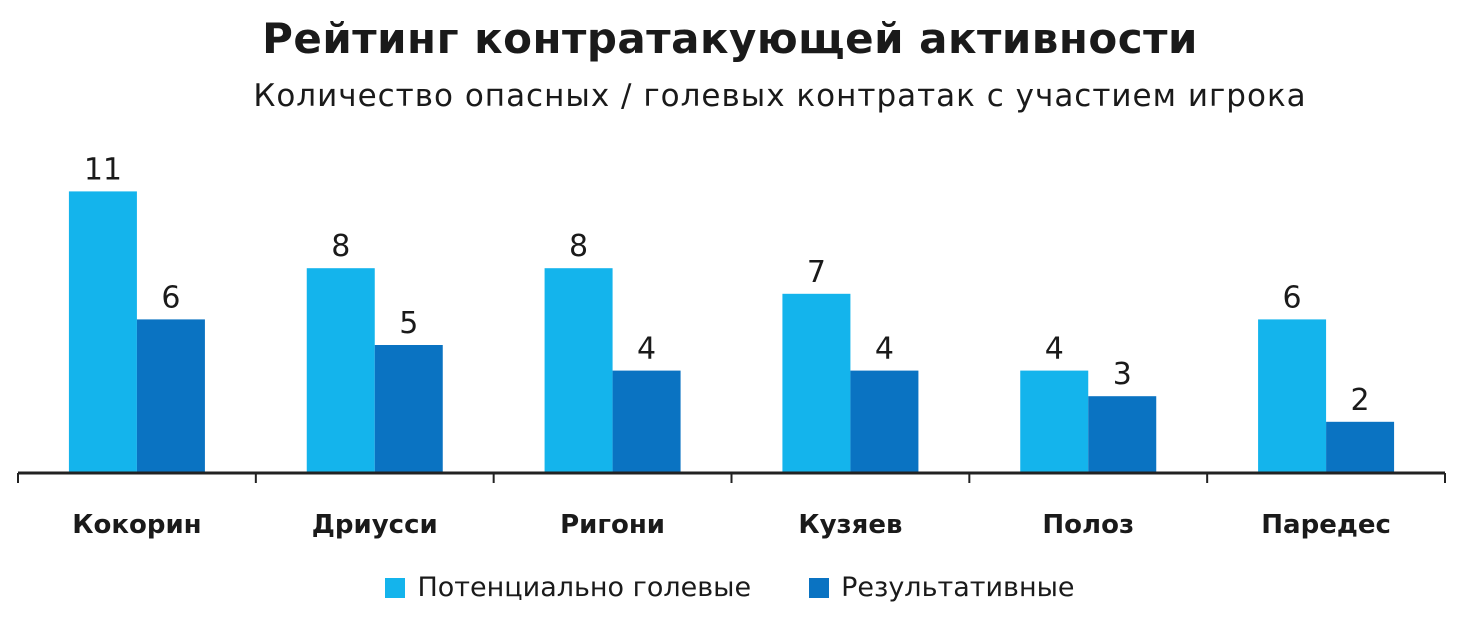 The height and width of the screenshot is (630, 1460). I want to click on legend-label-scored: Результативные, so click(958, 587).